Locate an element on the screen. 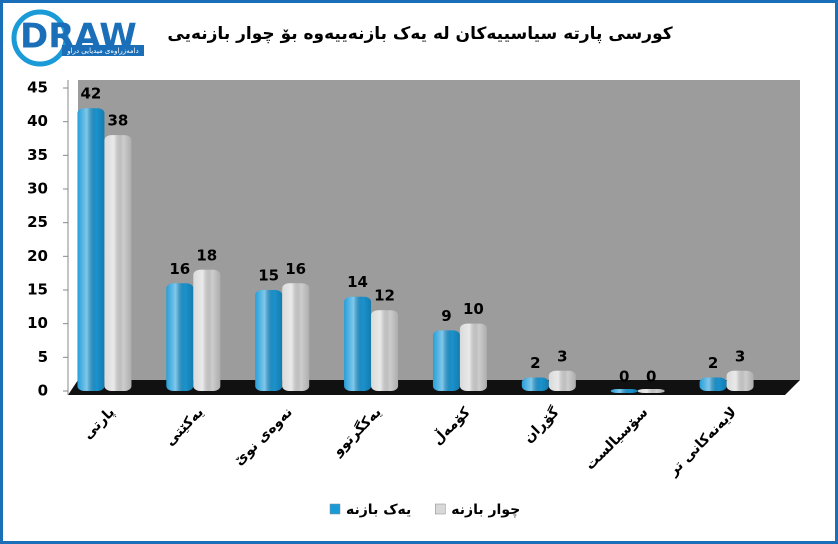 This screenshot has height=544, width=838. data-label: 38 is located at coordinates (118, 121).